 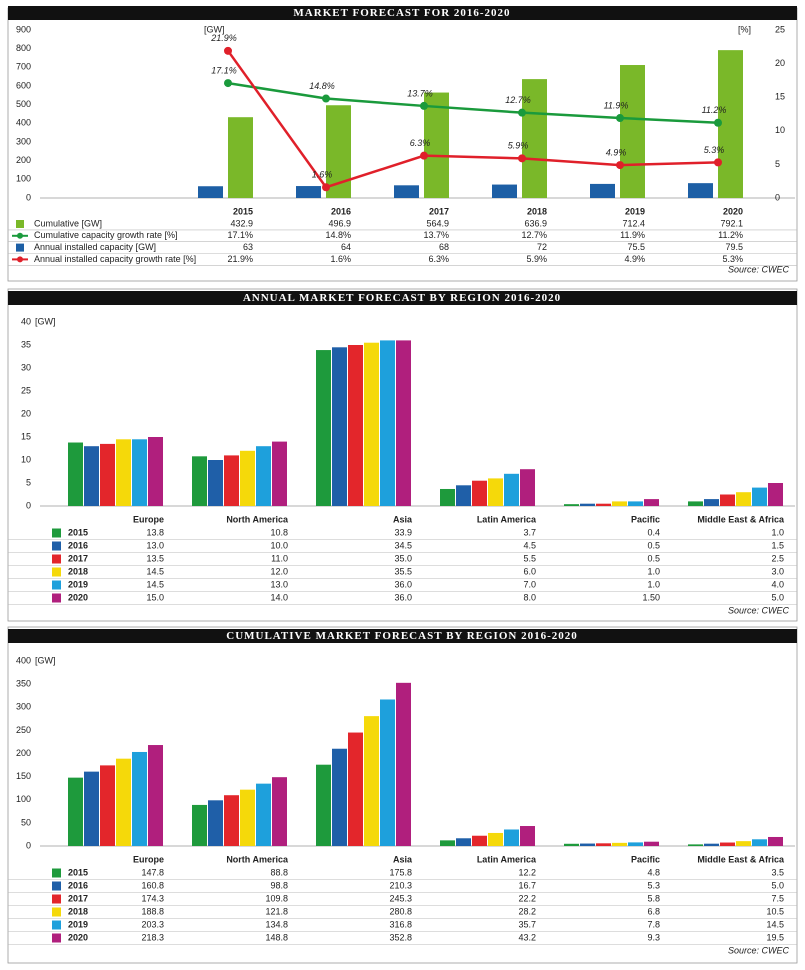 What do you see at coordinates (402, 298) in the screenshot?
I see `title-bar` at bounding box center [402, 298].